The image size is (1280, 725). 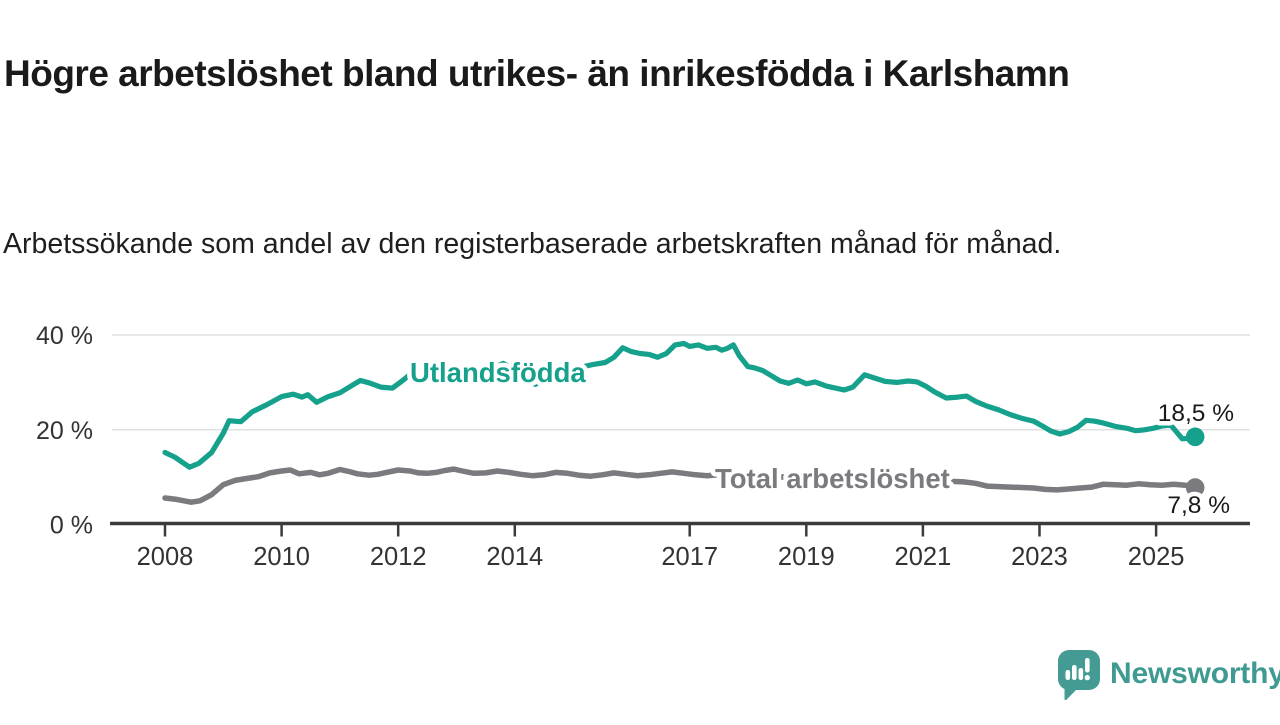 I want to click on x-tick-label-2021: 2021, so click(x=923, y=557).